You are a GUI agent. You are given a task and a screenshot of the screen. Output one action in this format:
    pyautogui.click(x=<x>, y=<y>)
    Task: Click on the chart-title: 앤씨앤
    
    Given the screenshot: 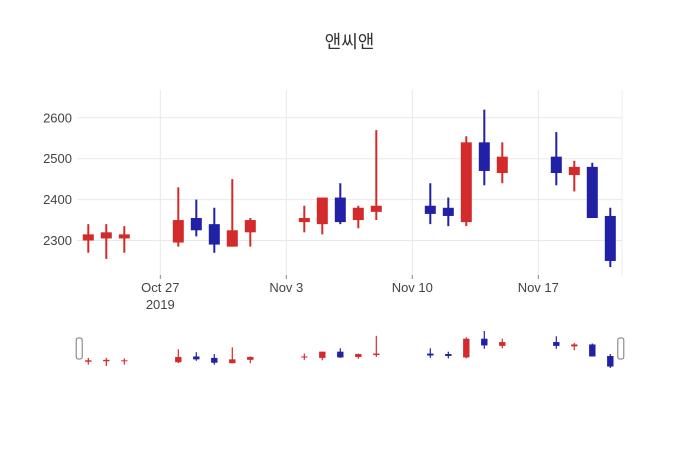 What is the action you would take?
    pyautogui.click(x=350, y=42)
    